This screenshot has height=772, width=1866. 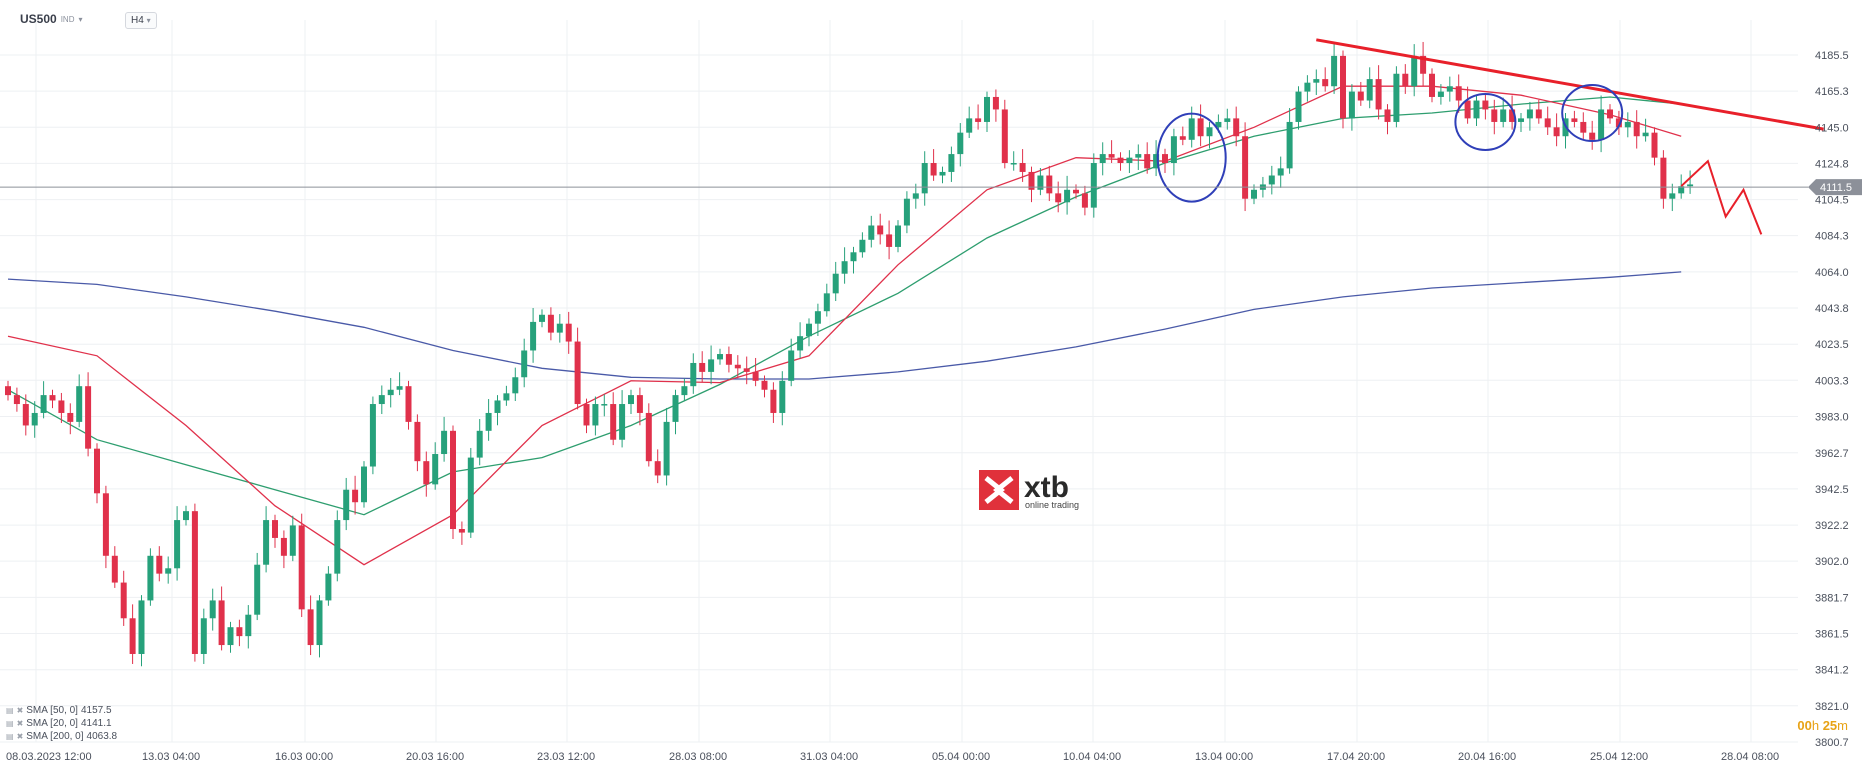 I want to click on candle-countdown: 00h 25m, so click(x=1822, y=725).